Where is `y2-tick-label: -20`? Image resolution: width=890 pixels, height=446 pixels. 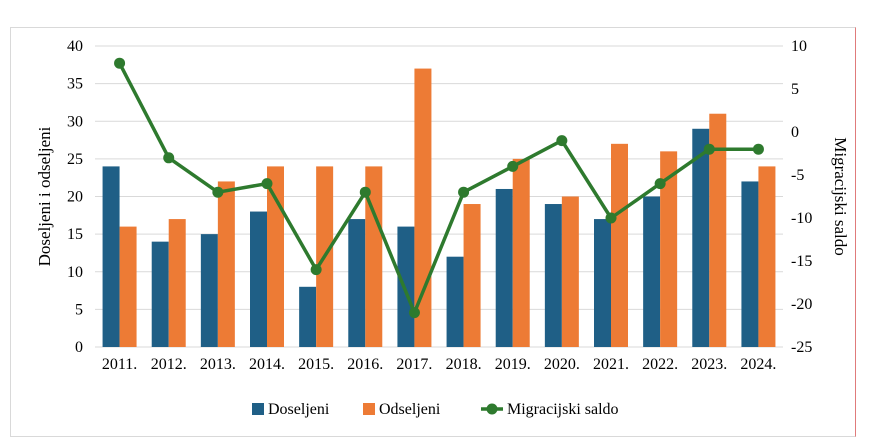
y2-tick-label: -20 is located at coordinates (801, 304).